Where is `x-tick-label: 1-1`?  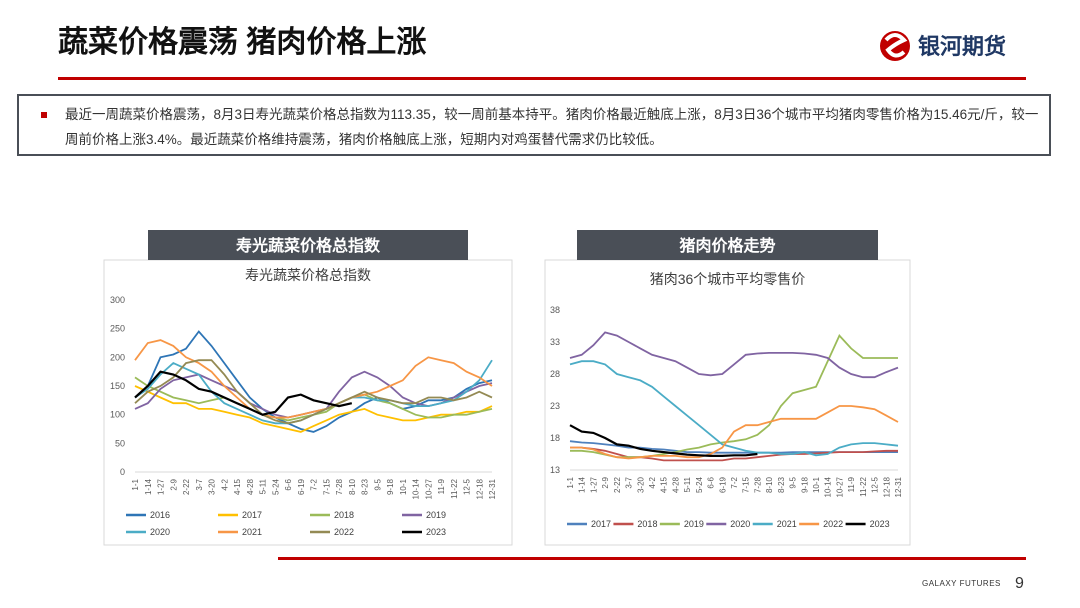
x-tick-label: 1-1 is located at coordinates (570, 482).